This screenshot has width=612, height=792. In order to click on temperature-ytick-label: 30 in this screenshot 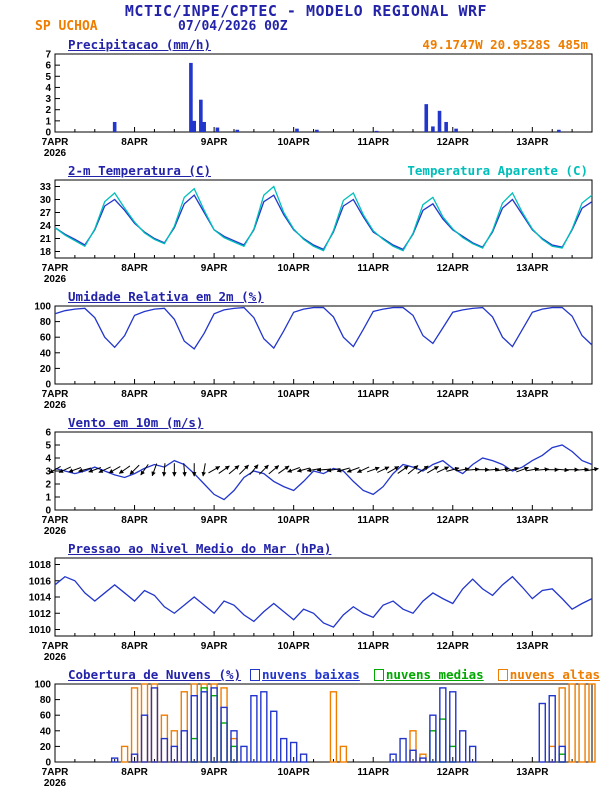, I will do `click(46, 200)`.